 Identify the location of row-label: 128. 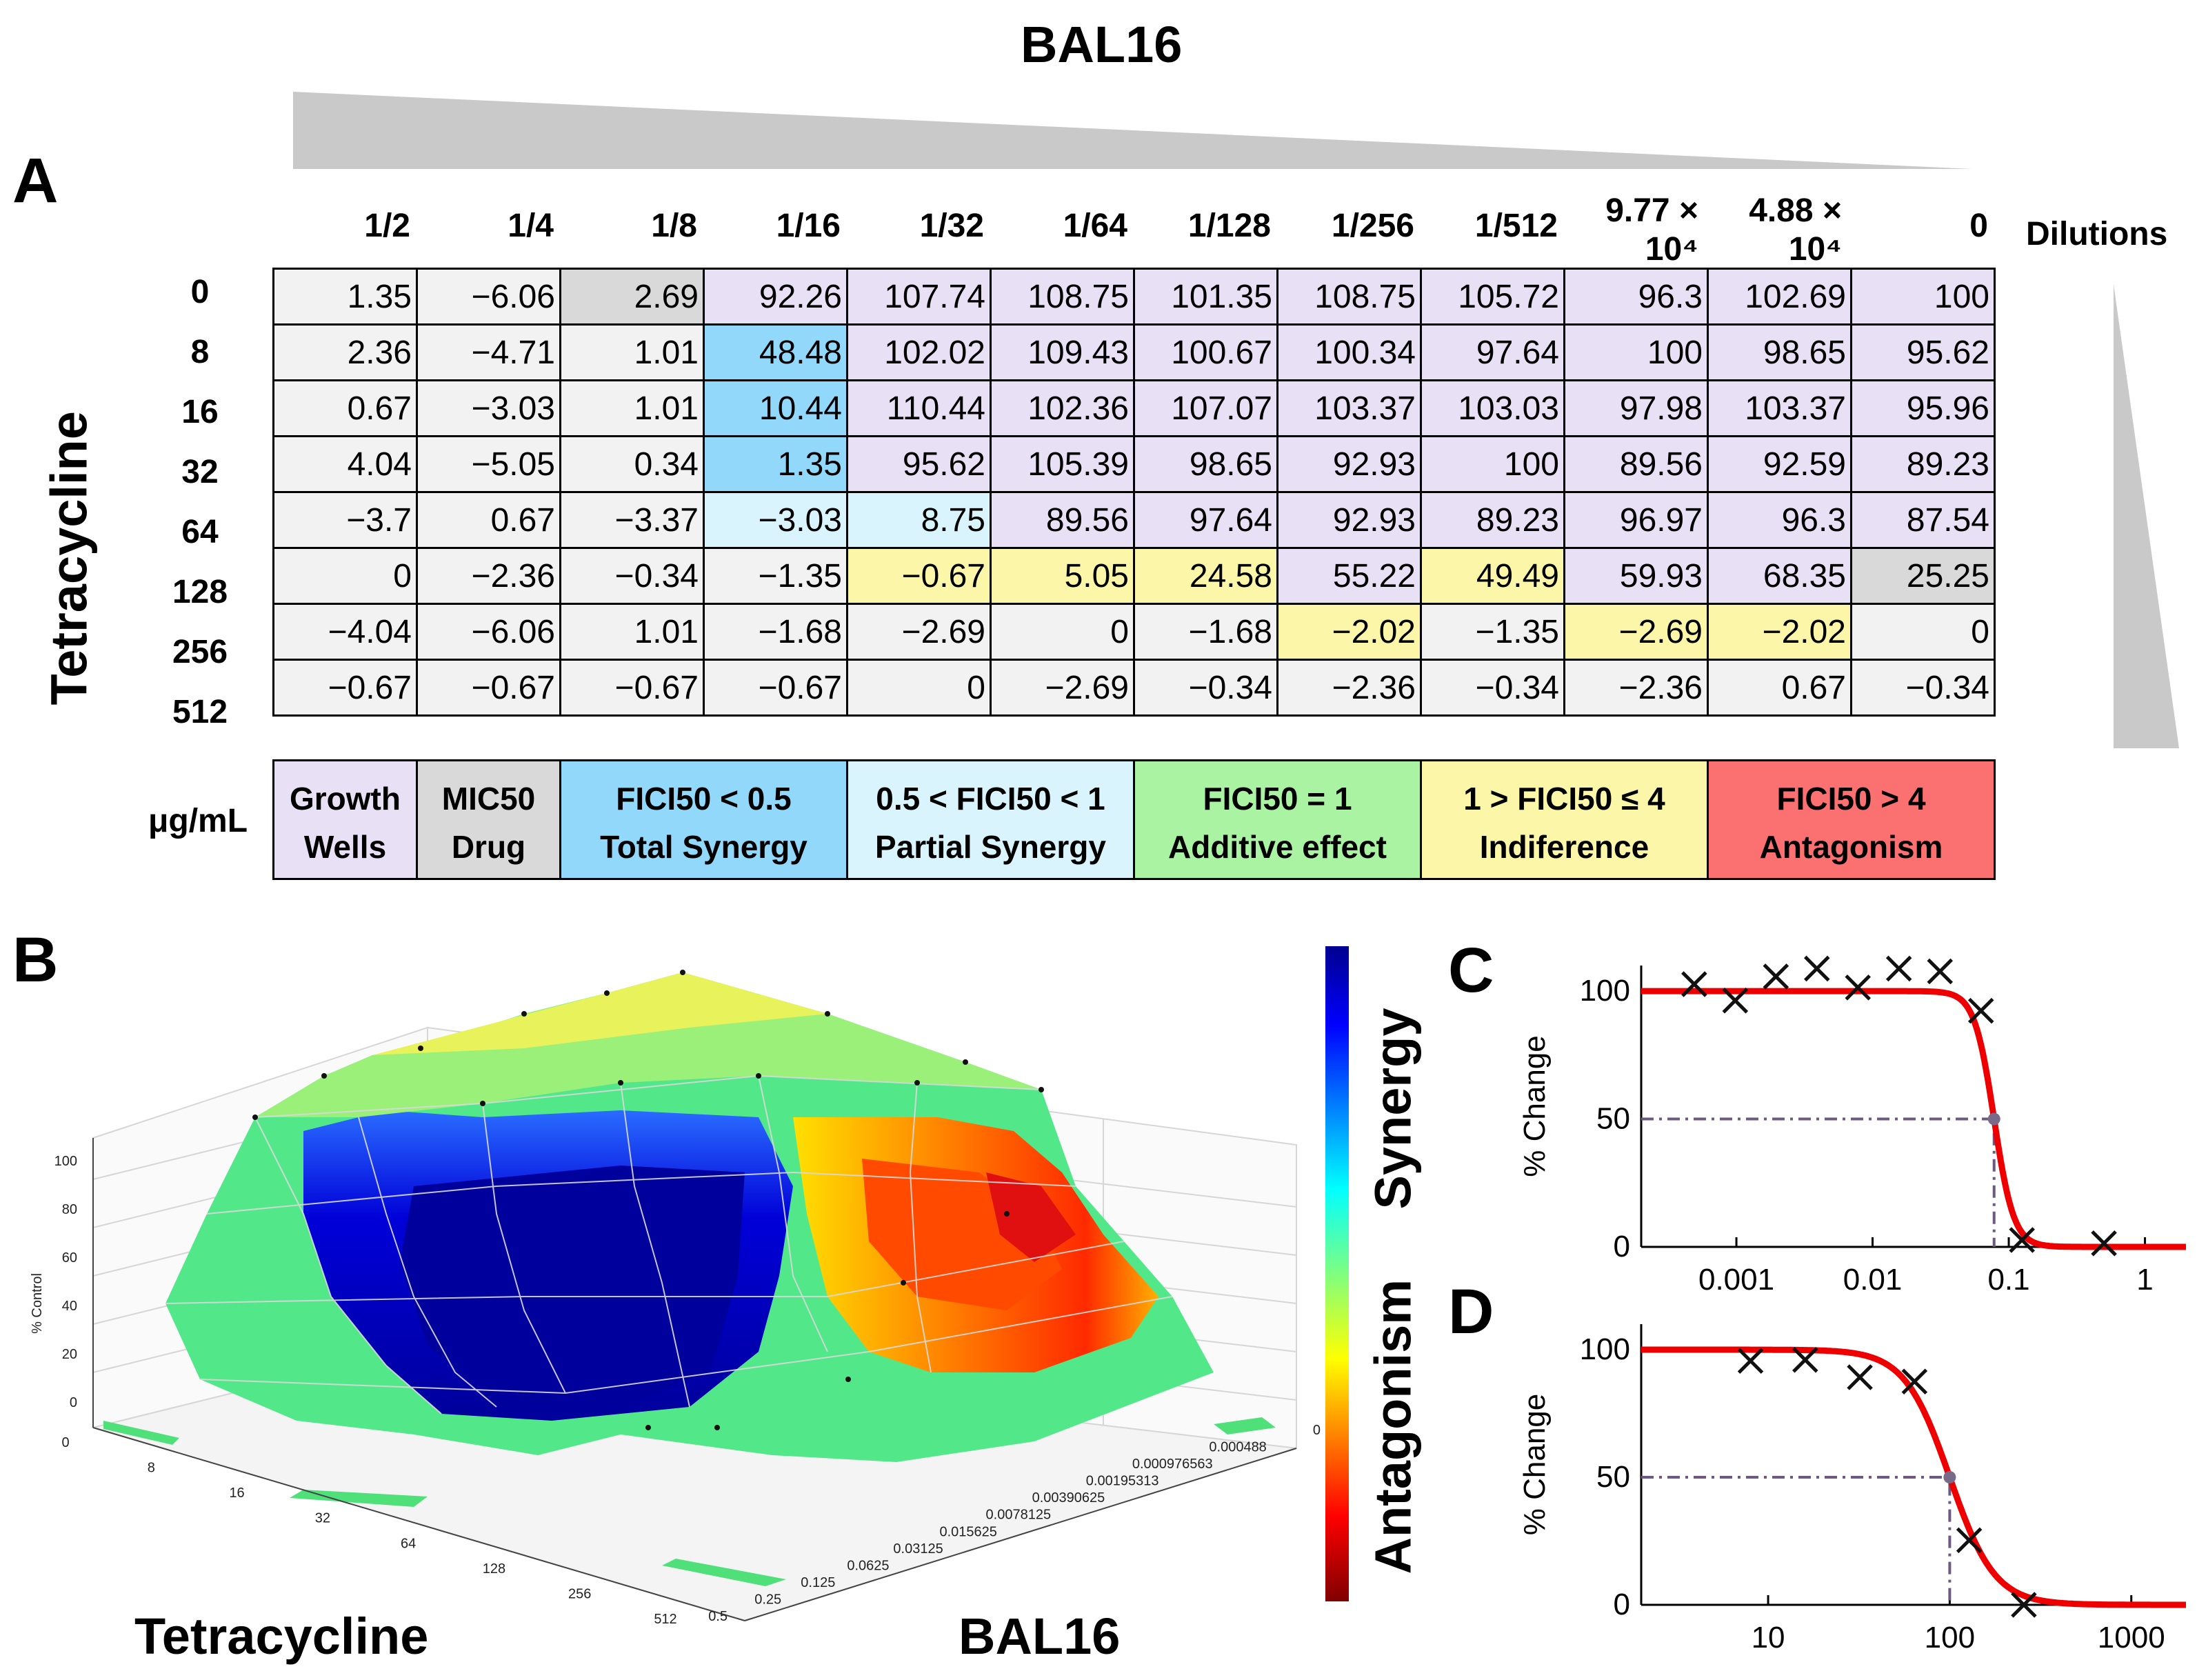
(200, 592).